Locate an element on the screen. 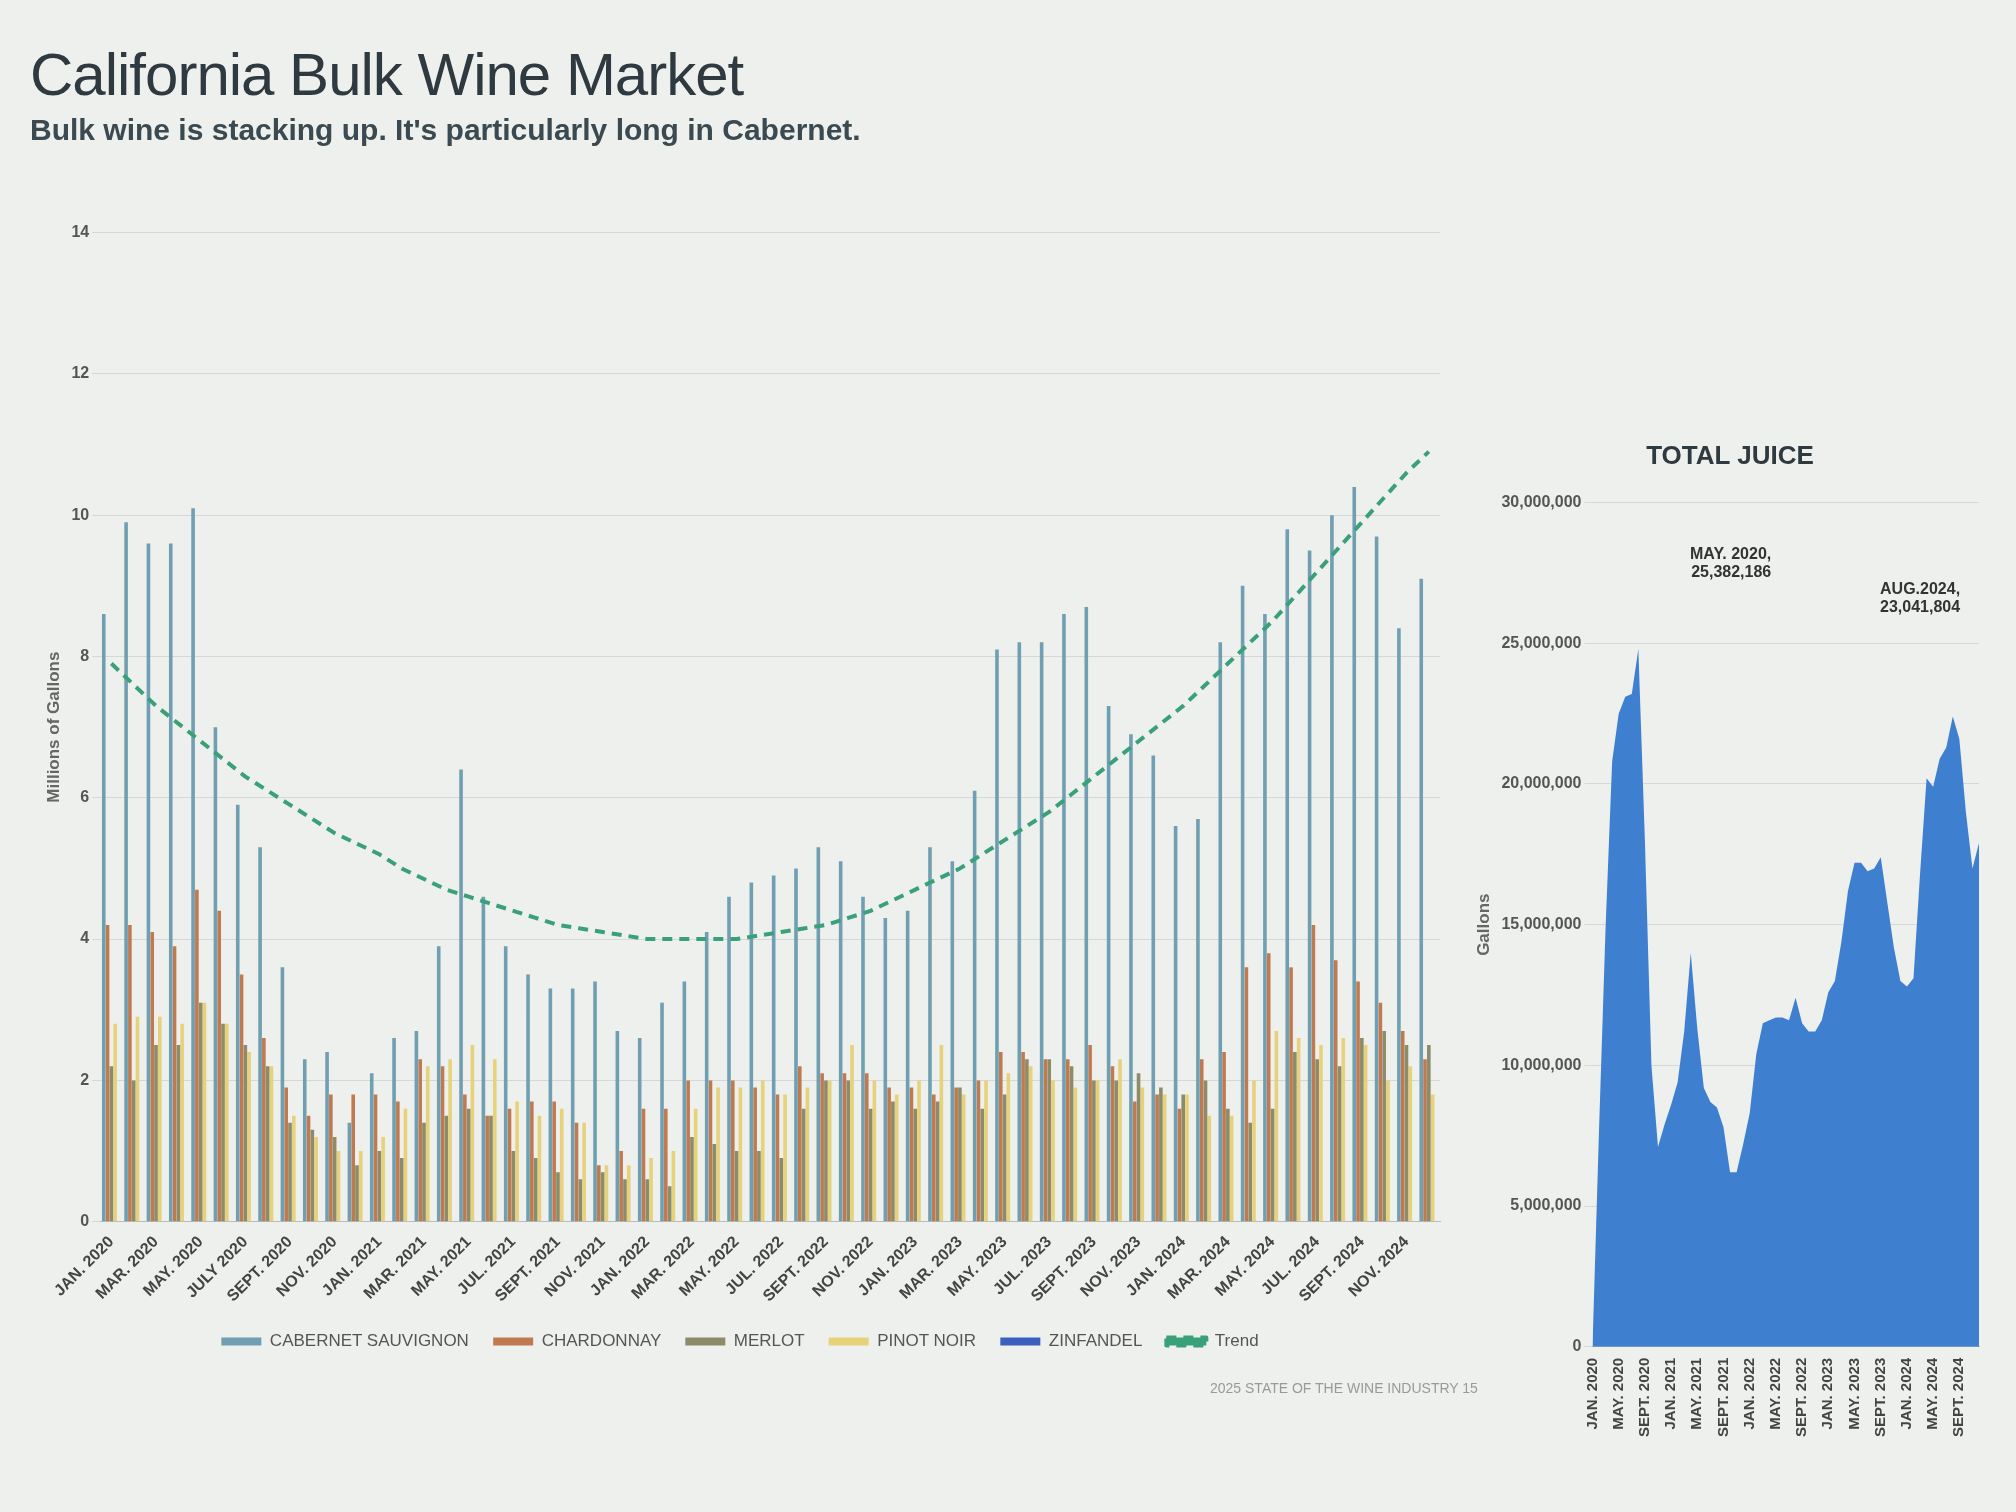 The image size is (2016, 1512). x-tick-label: MAY. 2021 is located at coordinates (1696, 1393).